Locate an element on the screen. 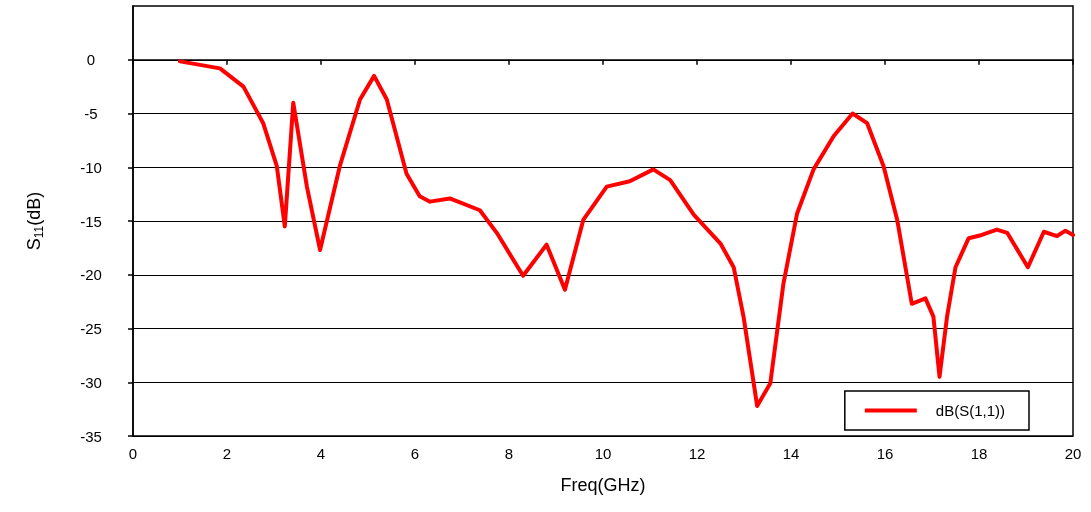 This screenshot has width=1091, height=512. x-tick-label: 16 is located at coordinates (885, 453).